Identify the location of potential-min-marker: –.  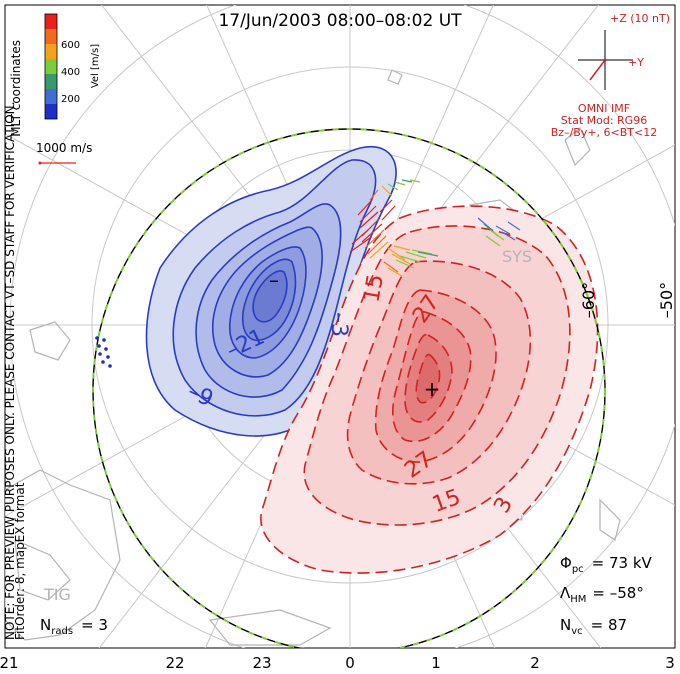
(274, 280).